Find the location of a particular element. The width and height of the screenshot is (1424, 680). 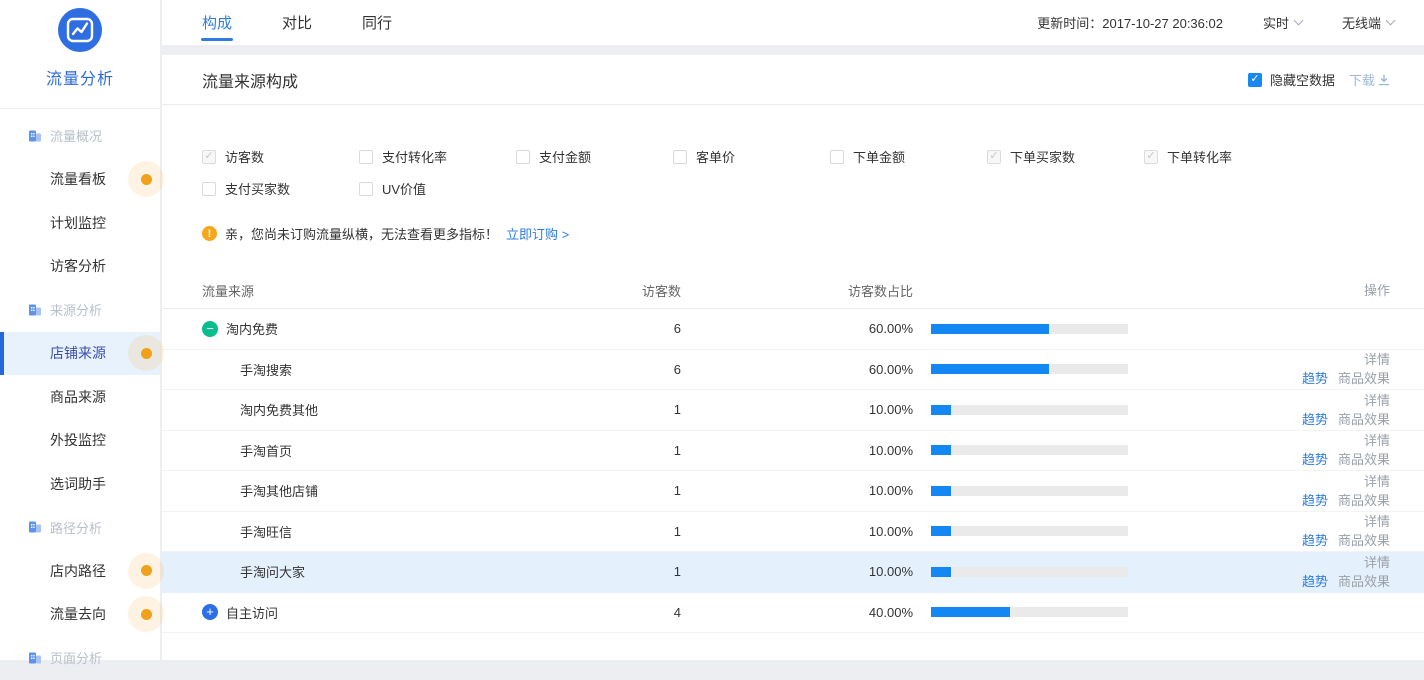

ratio-value: 40.00% is located at coordinates (890, 612).